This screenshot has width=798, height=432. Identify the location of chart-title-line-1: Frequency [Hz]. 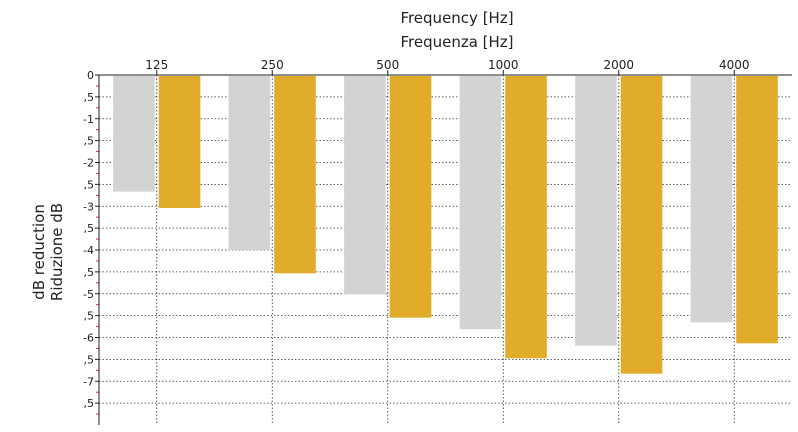
(456, 18).